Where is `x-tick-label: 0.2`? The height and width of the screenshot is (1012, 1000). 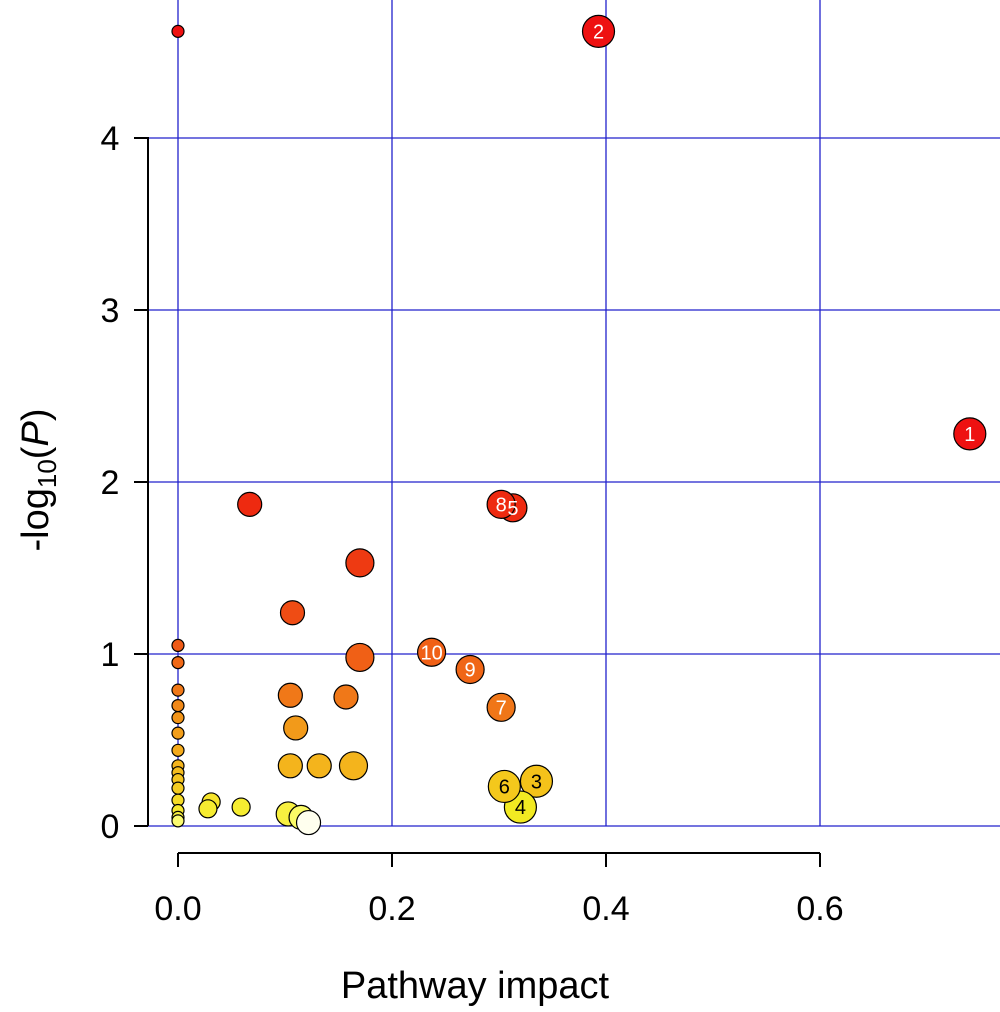 x-tick-label: 0.2 is located at coordinates (391, 909).